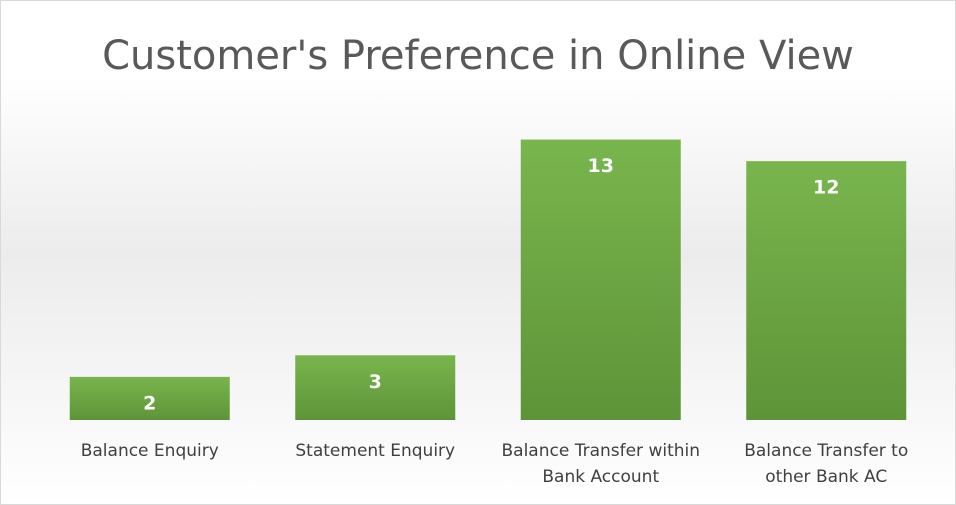 This screenshot has width=956, height=505. Describe the element at coordinates (478, 56) in the screenshot. I see `chart-title: Customer's Preference in Online View` at that location.